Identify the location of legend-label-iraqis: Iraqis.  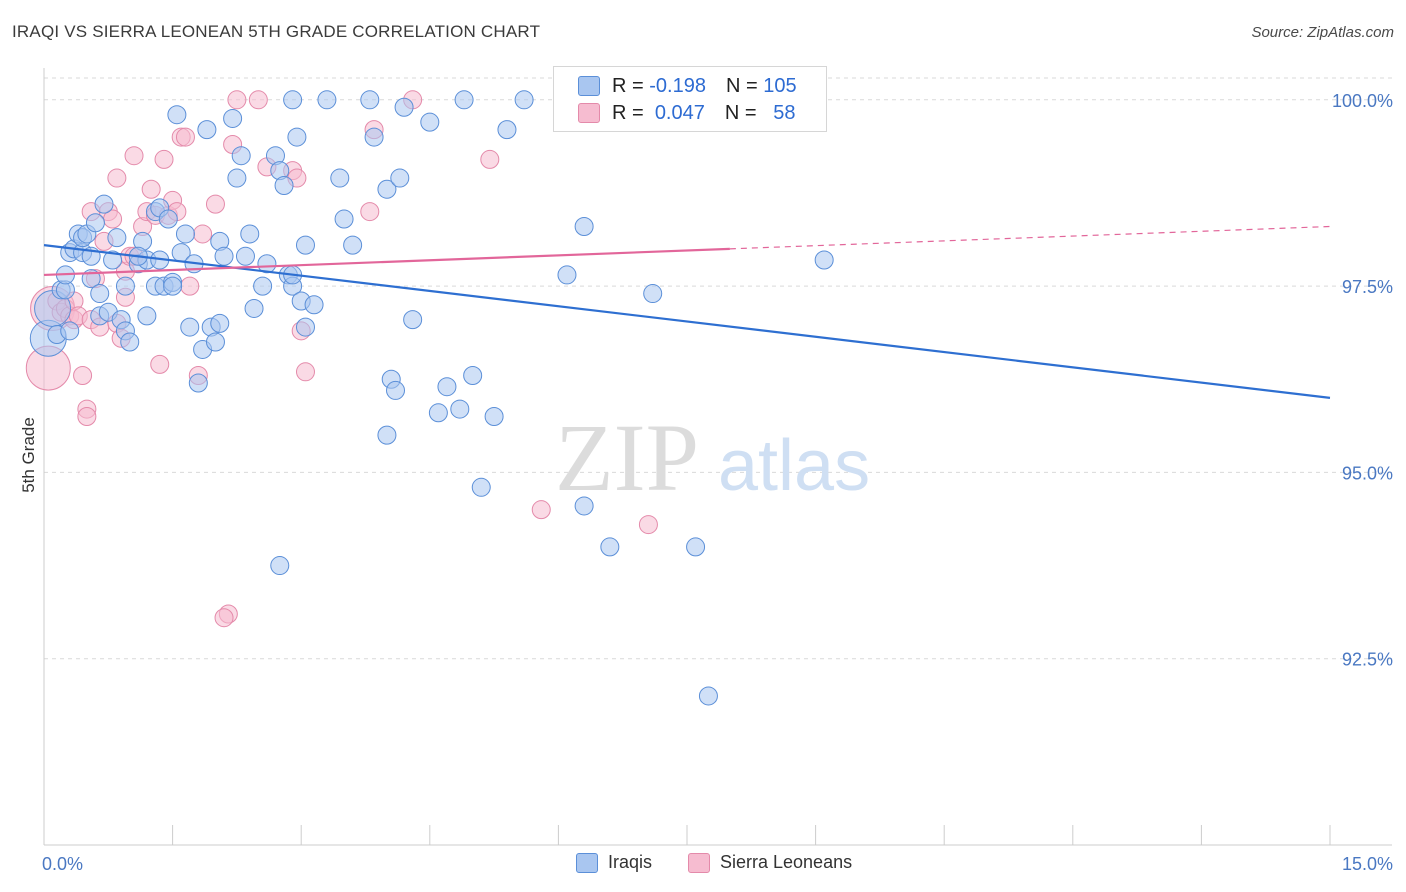
(630, 862).